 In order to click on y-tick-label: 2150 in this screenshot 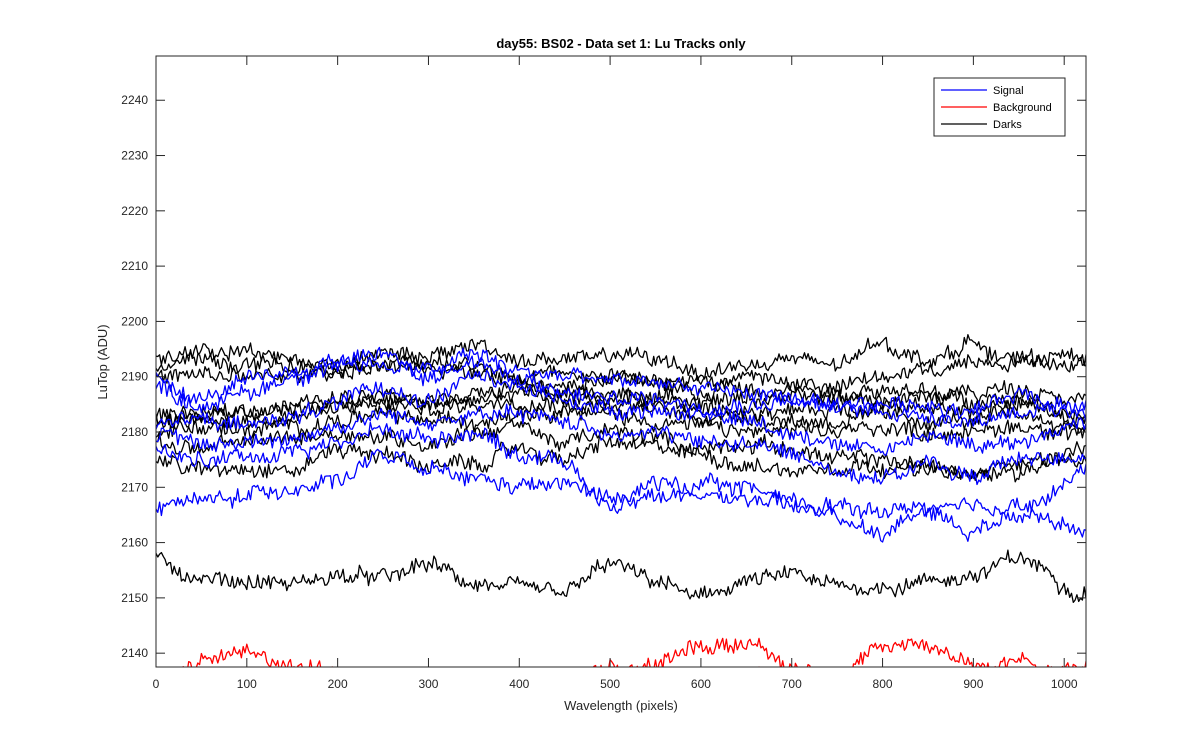, I will do `click(134, 598)`.